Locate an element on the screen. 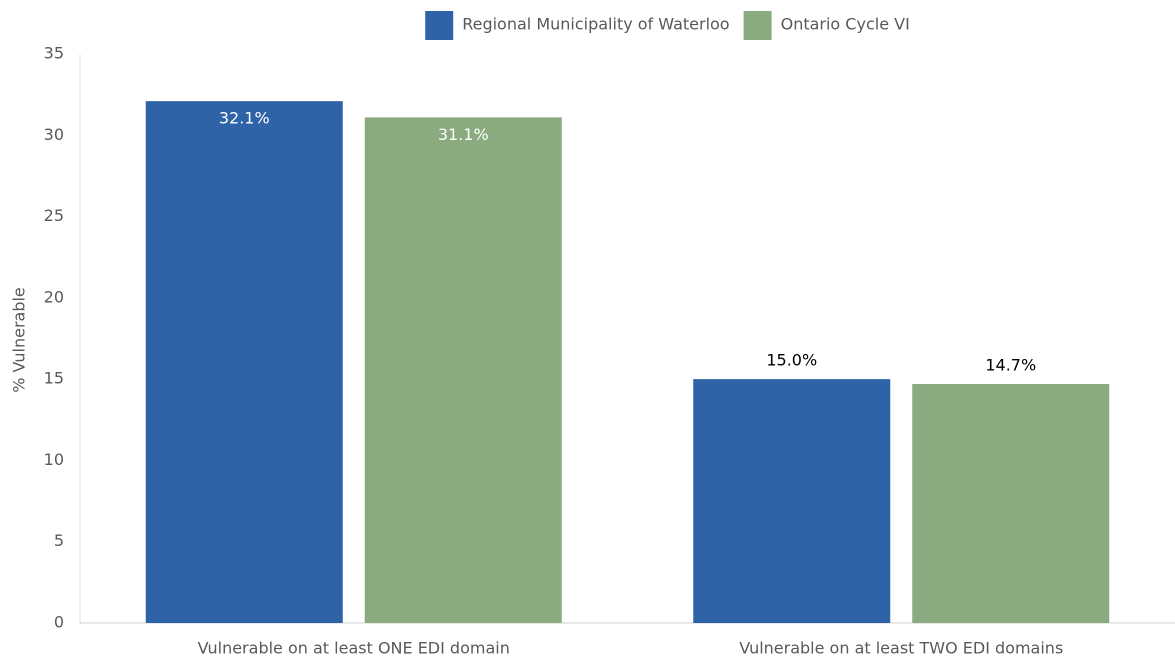  legend-label: Ontario Cycle VI is located at coordinates (845, 24).